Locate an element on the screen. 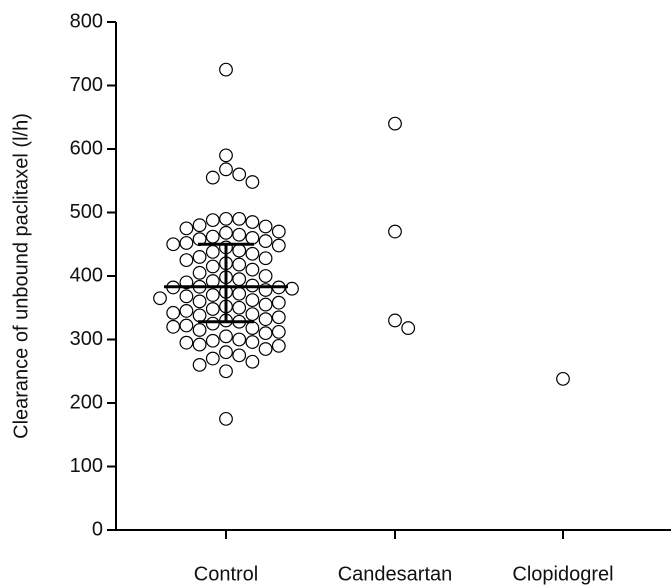 The width and height of the screenshot is (671, 585). y-tick-label: 600 is located at coordinates (86, 148).